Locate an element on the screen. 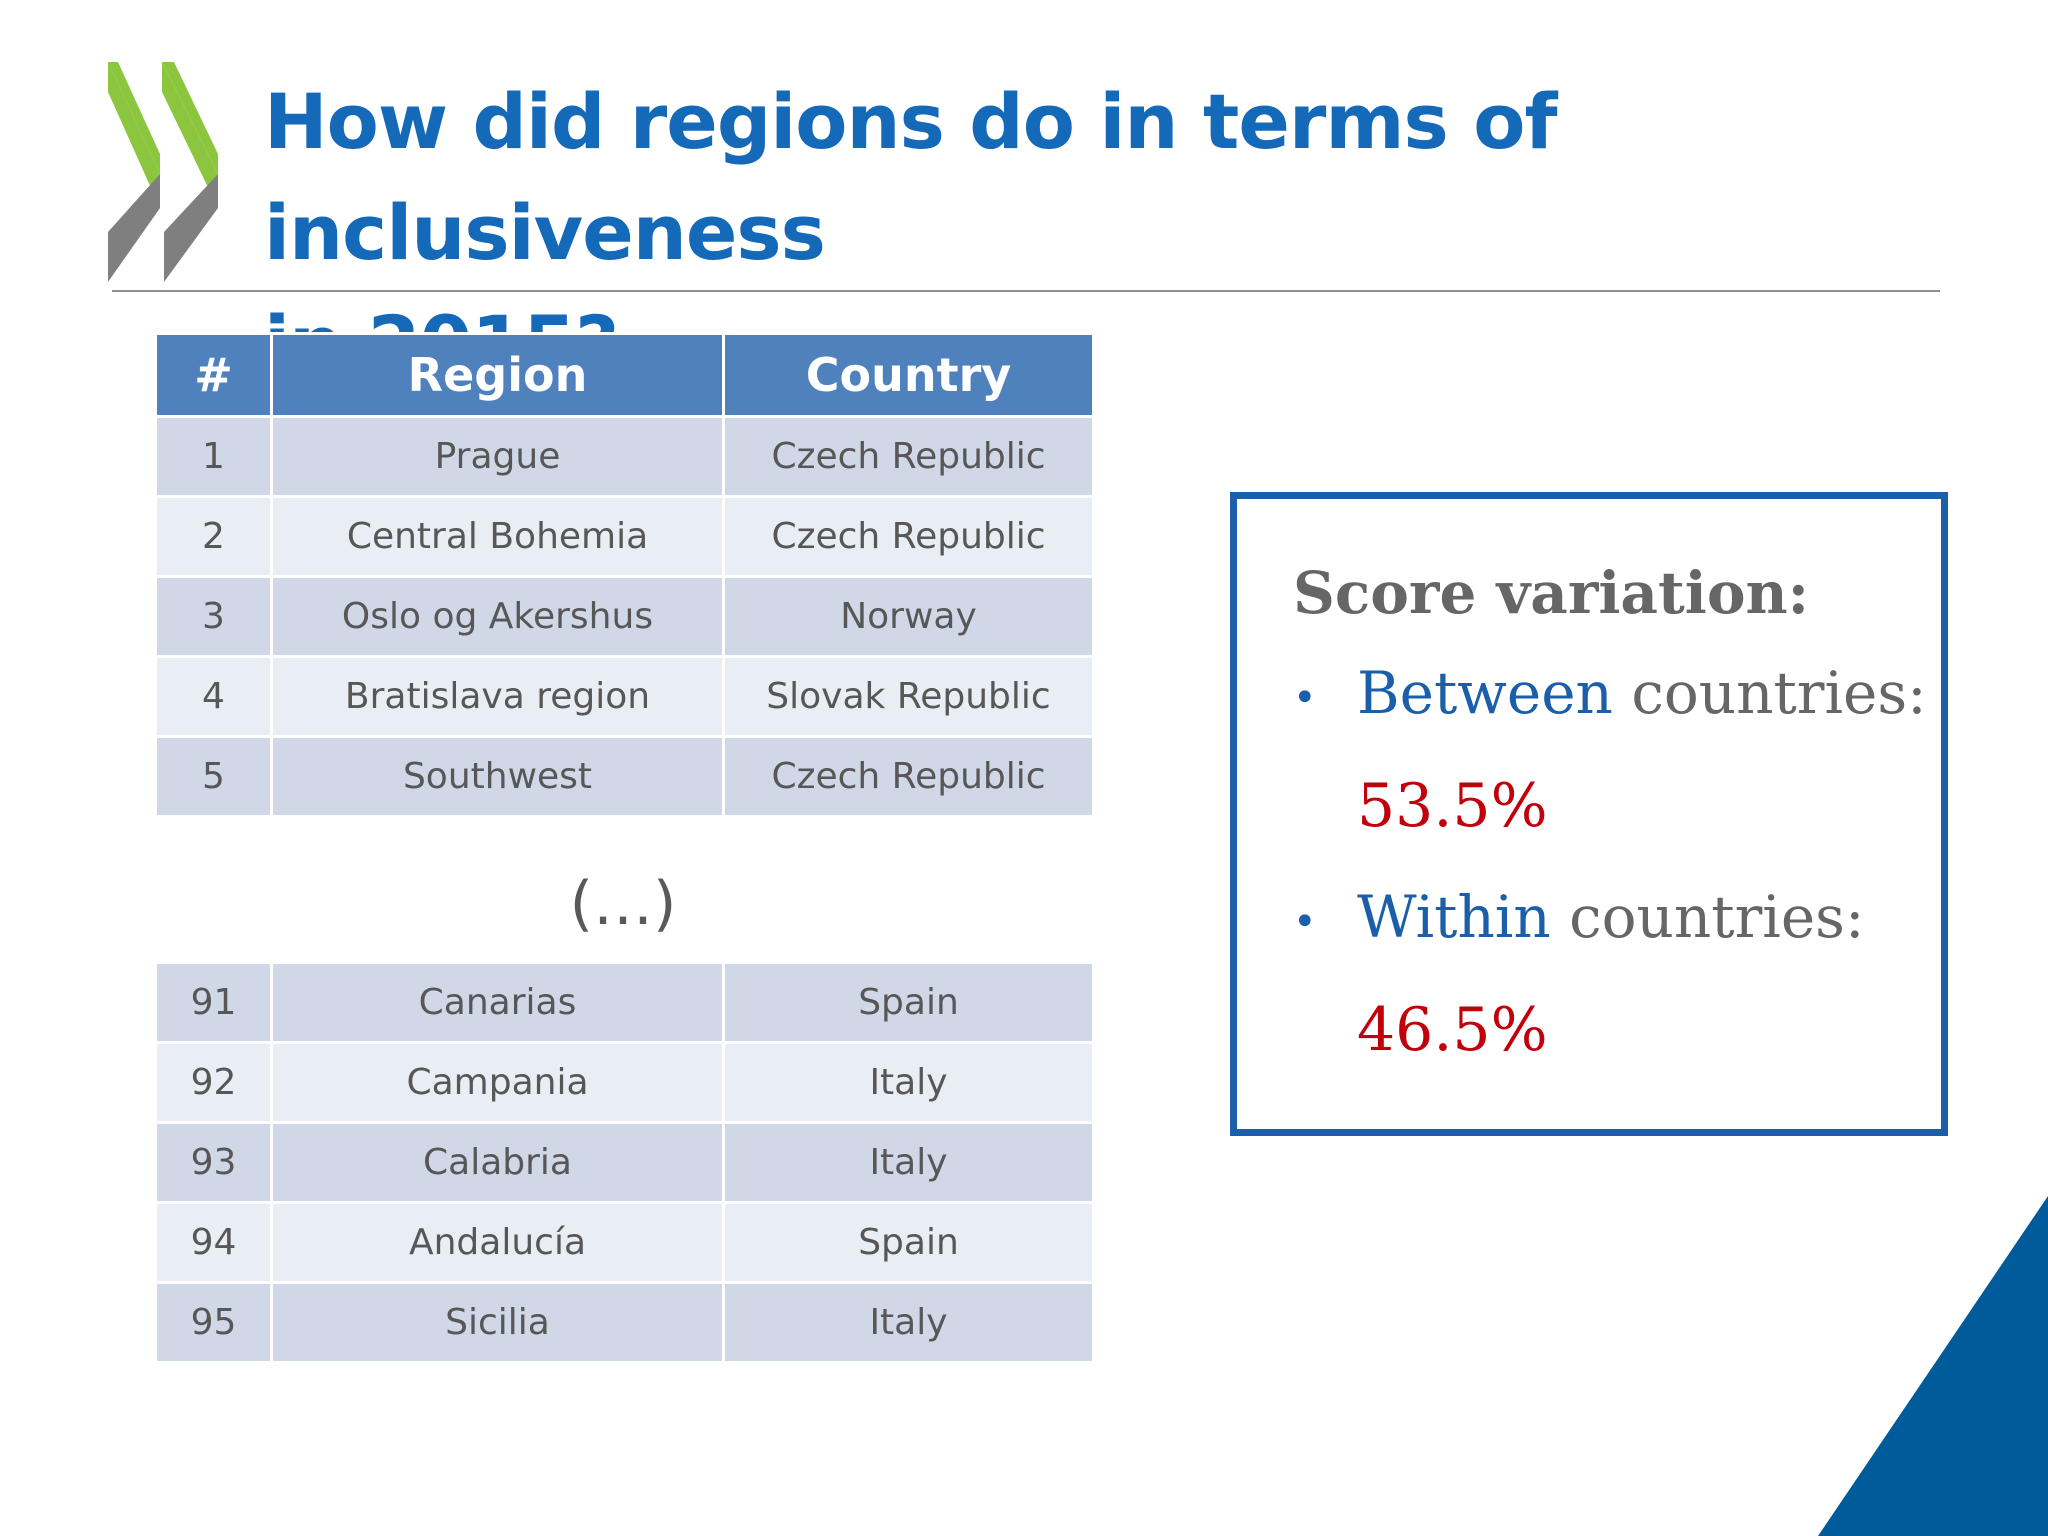 The image size is (2048, 1536). cell-rank: 5 is located at coordinates (213, 776).